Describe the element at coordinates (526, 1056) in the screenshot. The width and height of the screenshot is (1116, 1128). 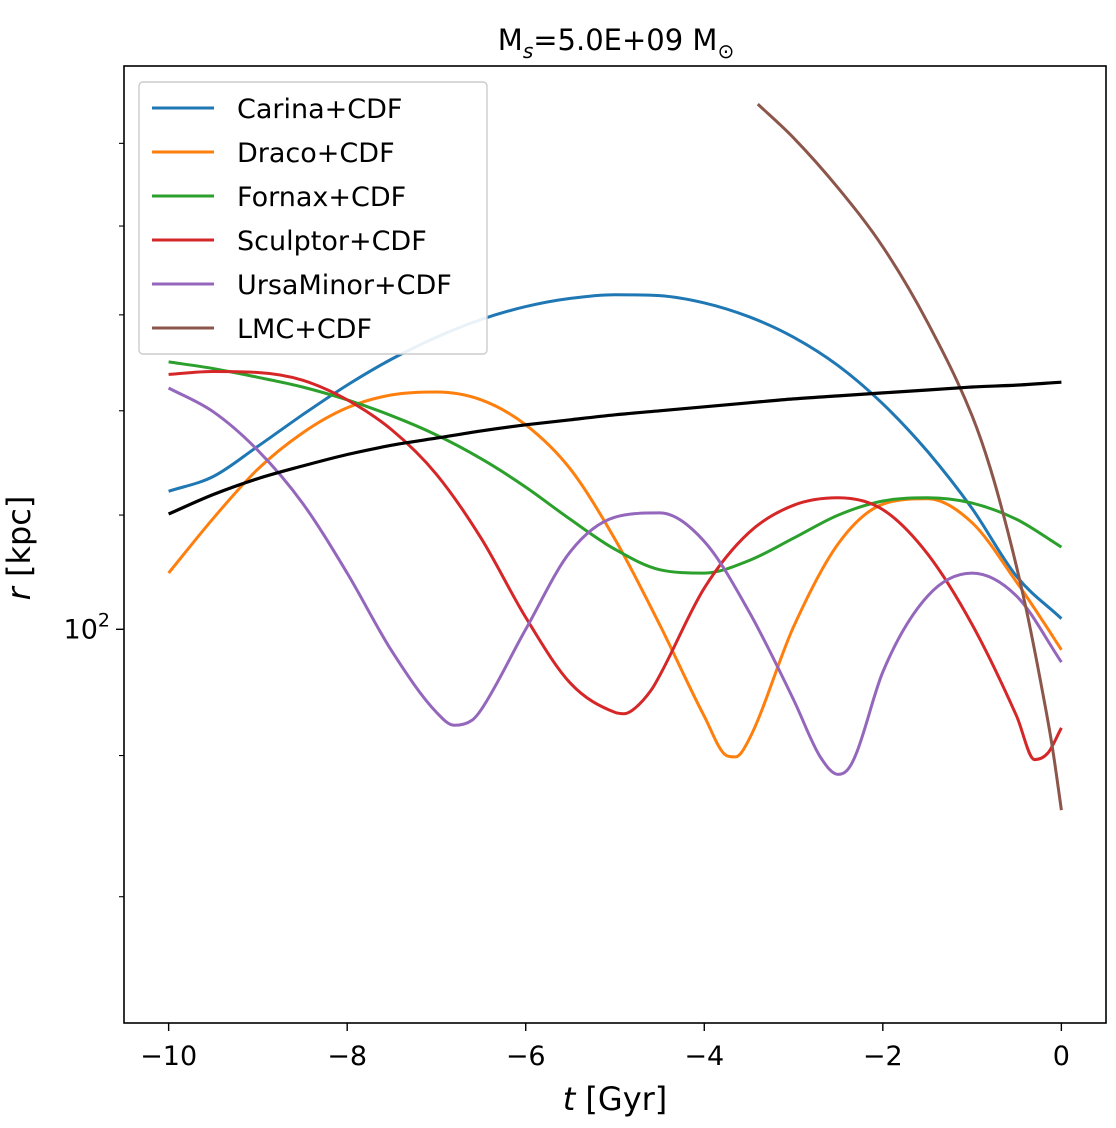
I see `x-tick-label: −6` at that location.